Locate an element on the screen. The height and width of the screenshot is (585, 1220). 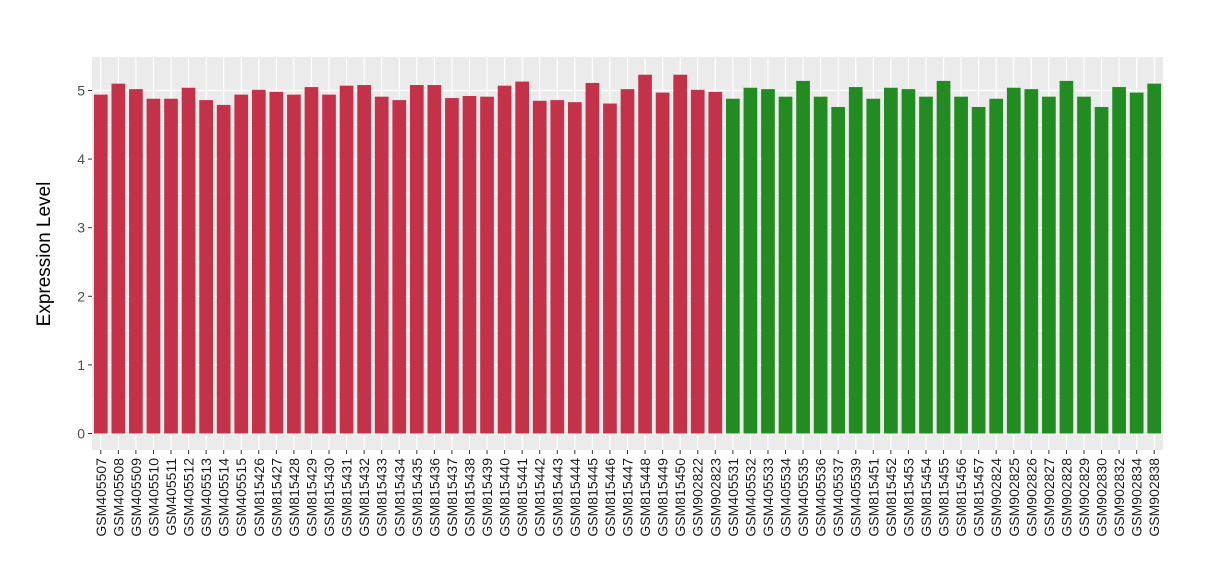
bar-GSM405531 is located at coordinates (732, 266).